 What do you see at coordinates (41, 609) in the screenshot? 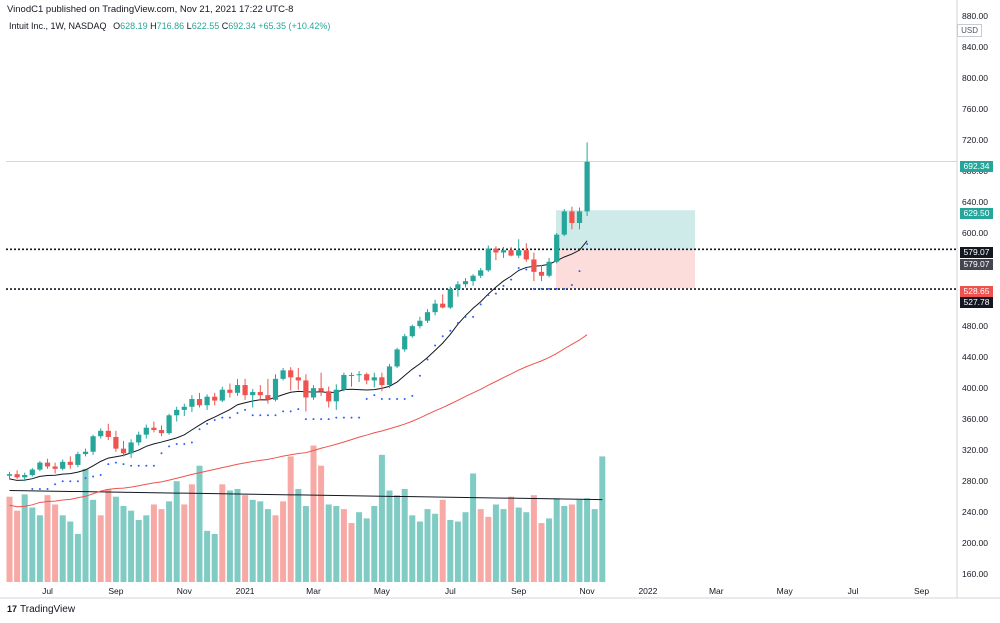
I see `tradingview-brand: 17 TradingView` at bounding box center [41, 609].